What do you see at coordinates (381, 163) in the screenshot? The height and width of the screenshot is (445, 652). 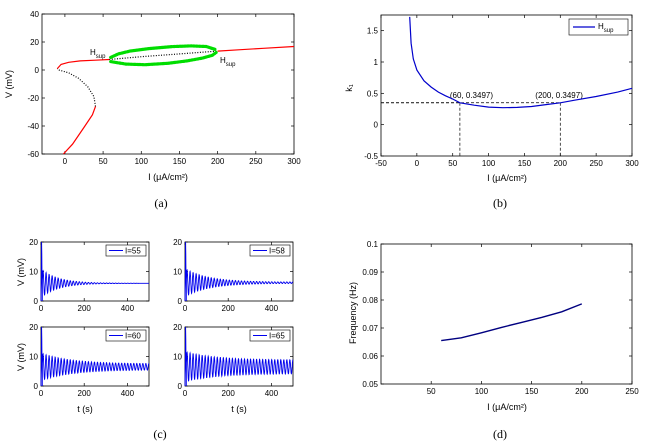 I see `b-xtick-label: -50` at bounding box center [381, 163].